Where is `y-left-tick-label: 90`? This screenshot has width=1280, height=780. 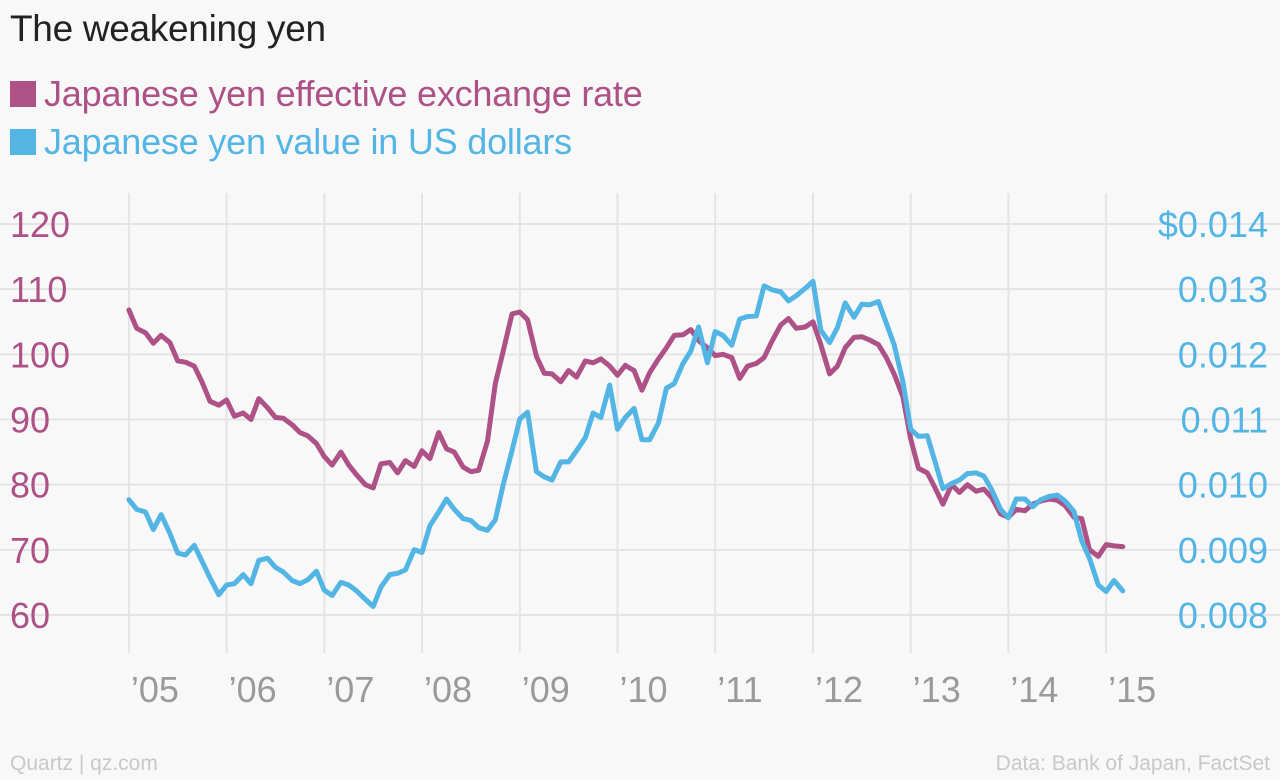
y-left-tick-label: 90 is located at coordinates (30, 420).